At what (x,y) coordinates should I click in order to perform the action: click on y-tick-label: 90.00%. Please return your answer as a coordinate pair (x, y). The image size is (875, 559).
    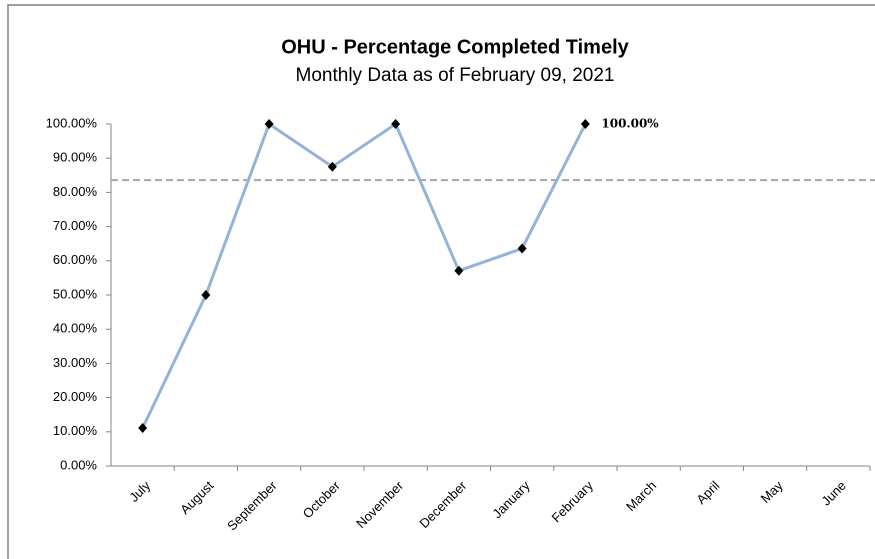
    Looking at the image, I should click on (75, 157).